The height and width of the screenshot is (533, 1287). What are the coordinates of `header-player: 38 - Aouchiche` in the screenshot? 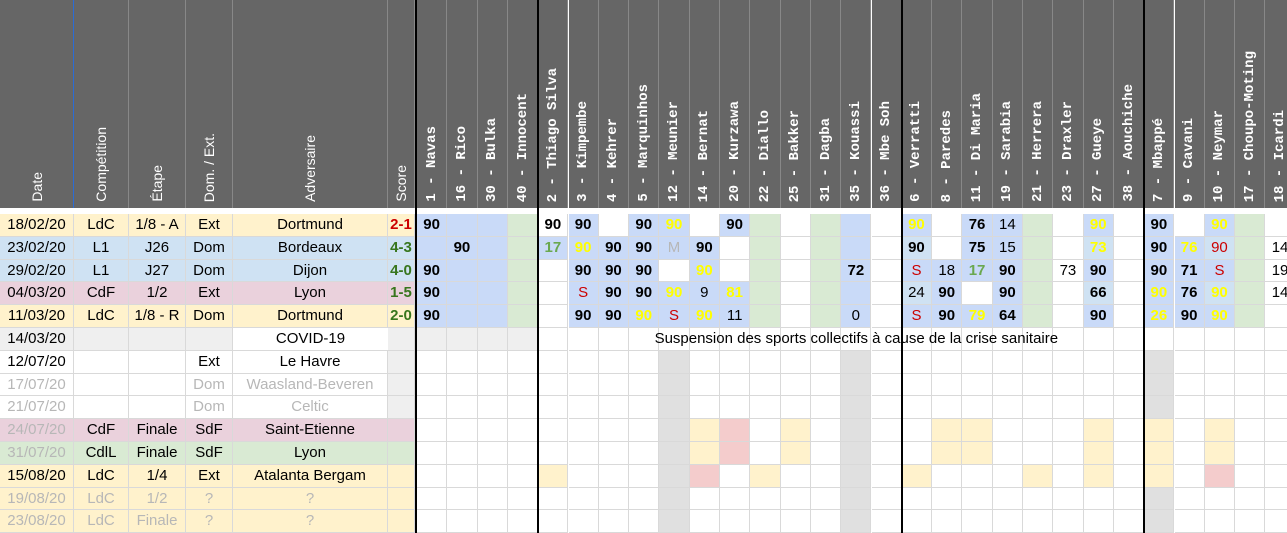 It's located at (1129, 104).